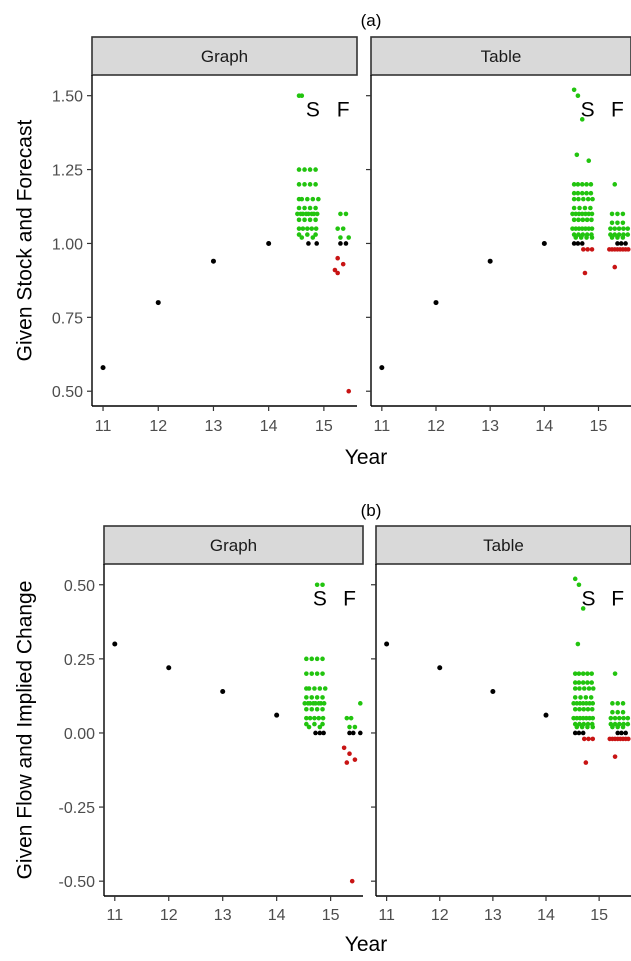  Describe the element at coordinates (103, 426) in the screenshot. I see `x-tick-label: 11` at that location.